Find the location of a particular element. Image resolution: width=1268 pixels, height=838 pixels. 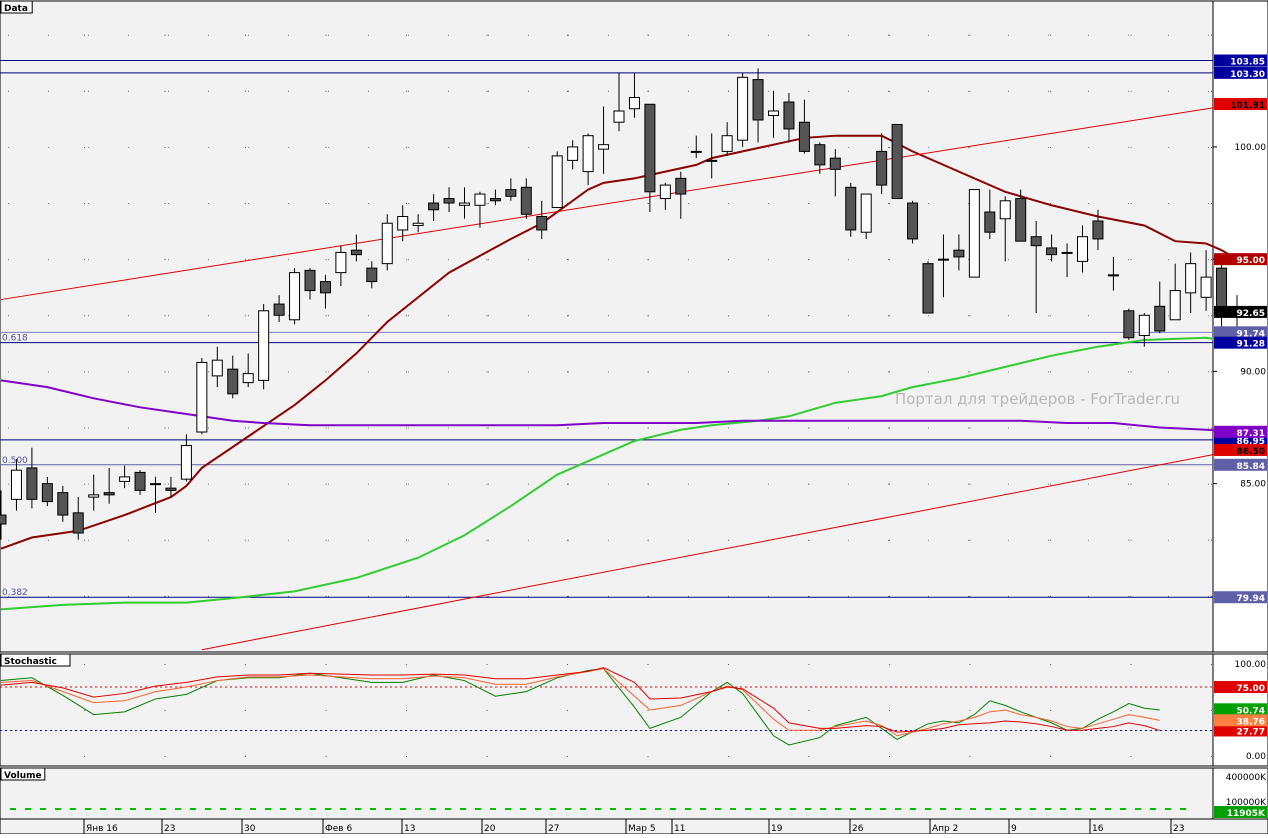

series-line is located at coordinates (619, 406).